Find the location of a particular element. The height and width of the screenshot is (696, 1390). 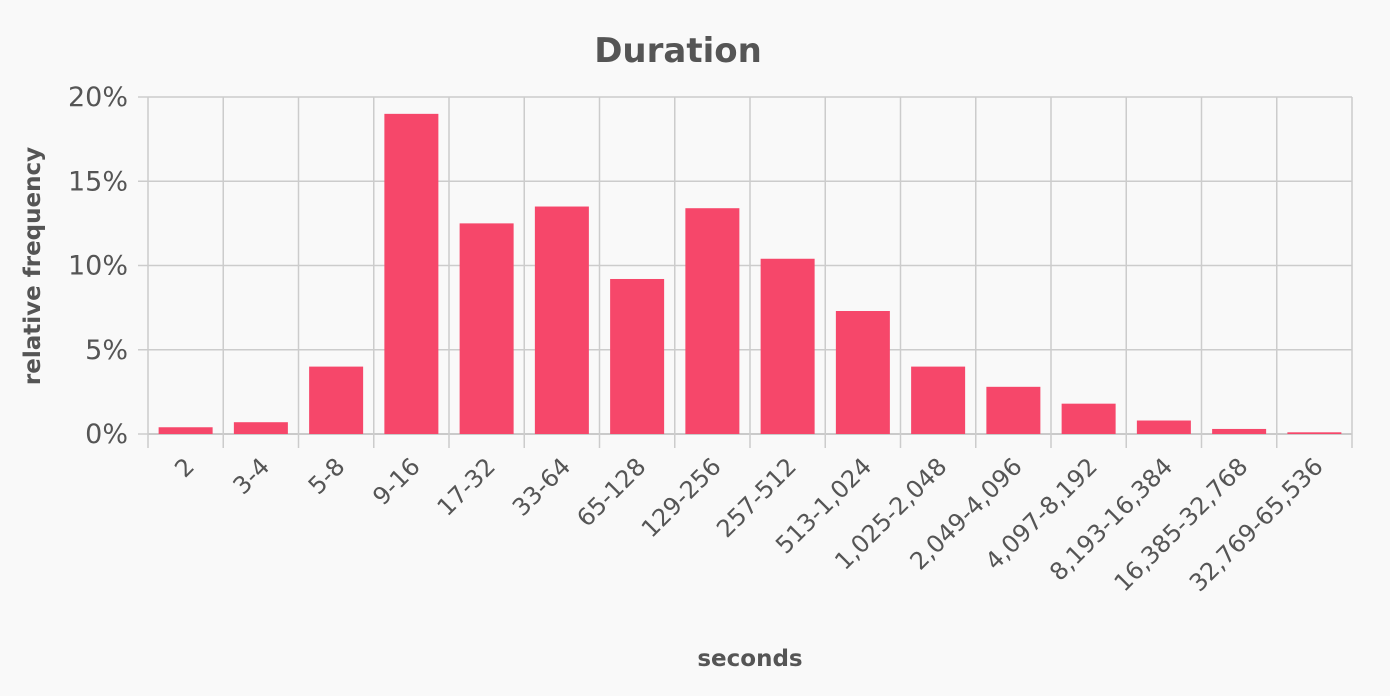

x-tick-label: 3-4 is located at coordinates (252, 476).